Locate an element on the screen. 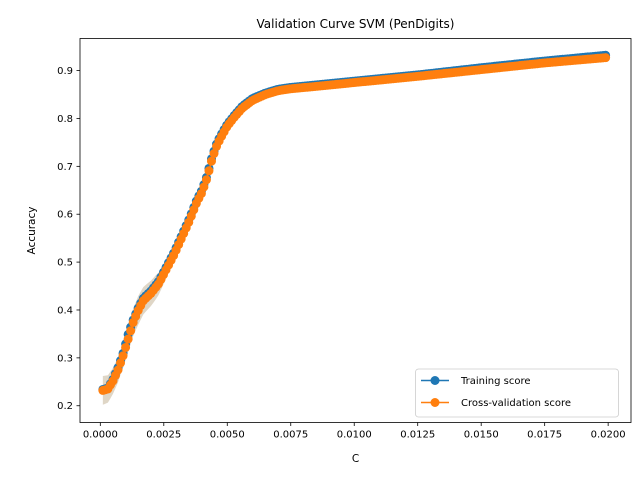 Image resolution: width=640 pixels, height=480 pixels. legend-label-cv: Cross-validation score is located at coordinates (516, 403).